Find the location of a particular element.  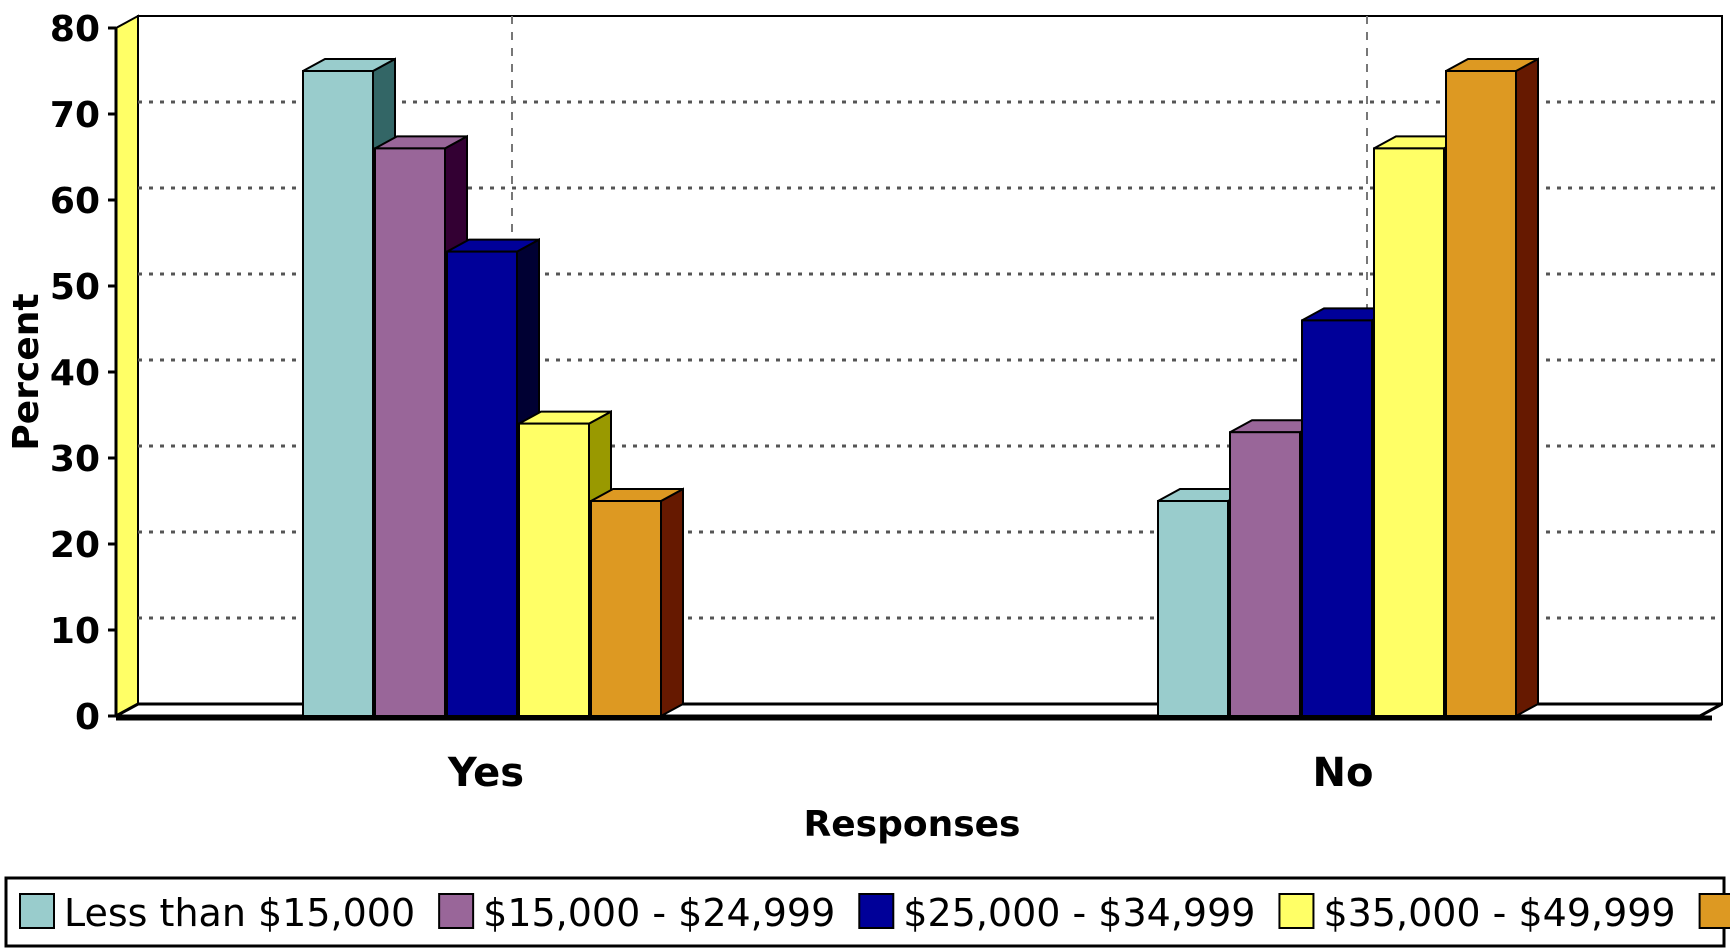

legend-label: Less than $15,000 is located at coordinates (239, 913).